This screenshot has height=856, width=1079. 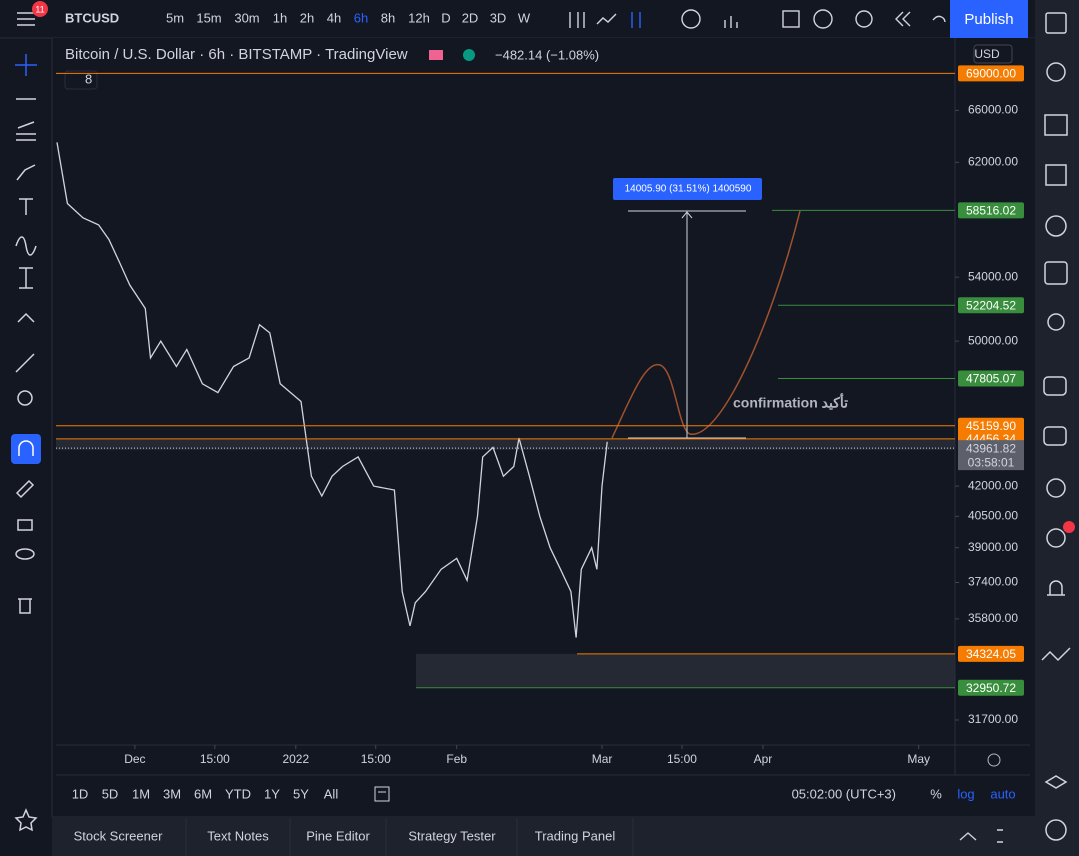 I want to click on interval: 2D, so click(x=470, y=17).